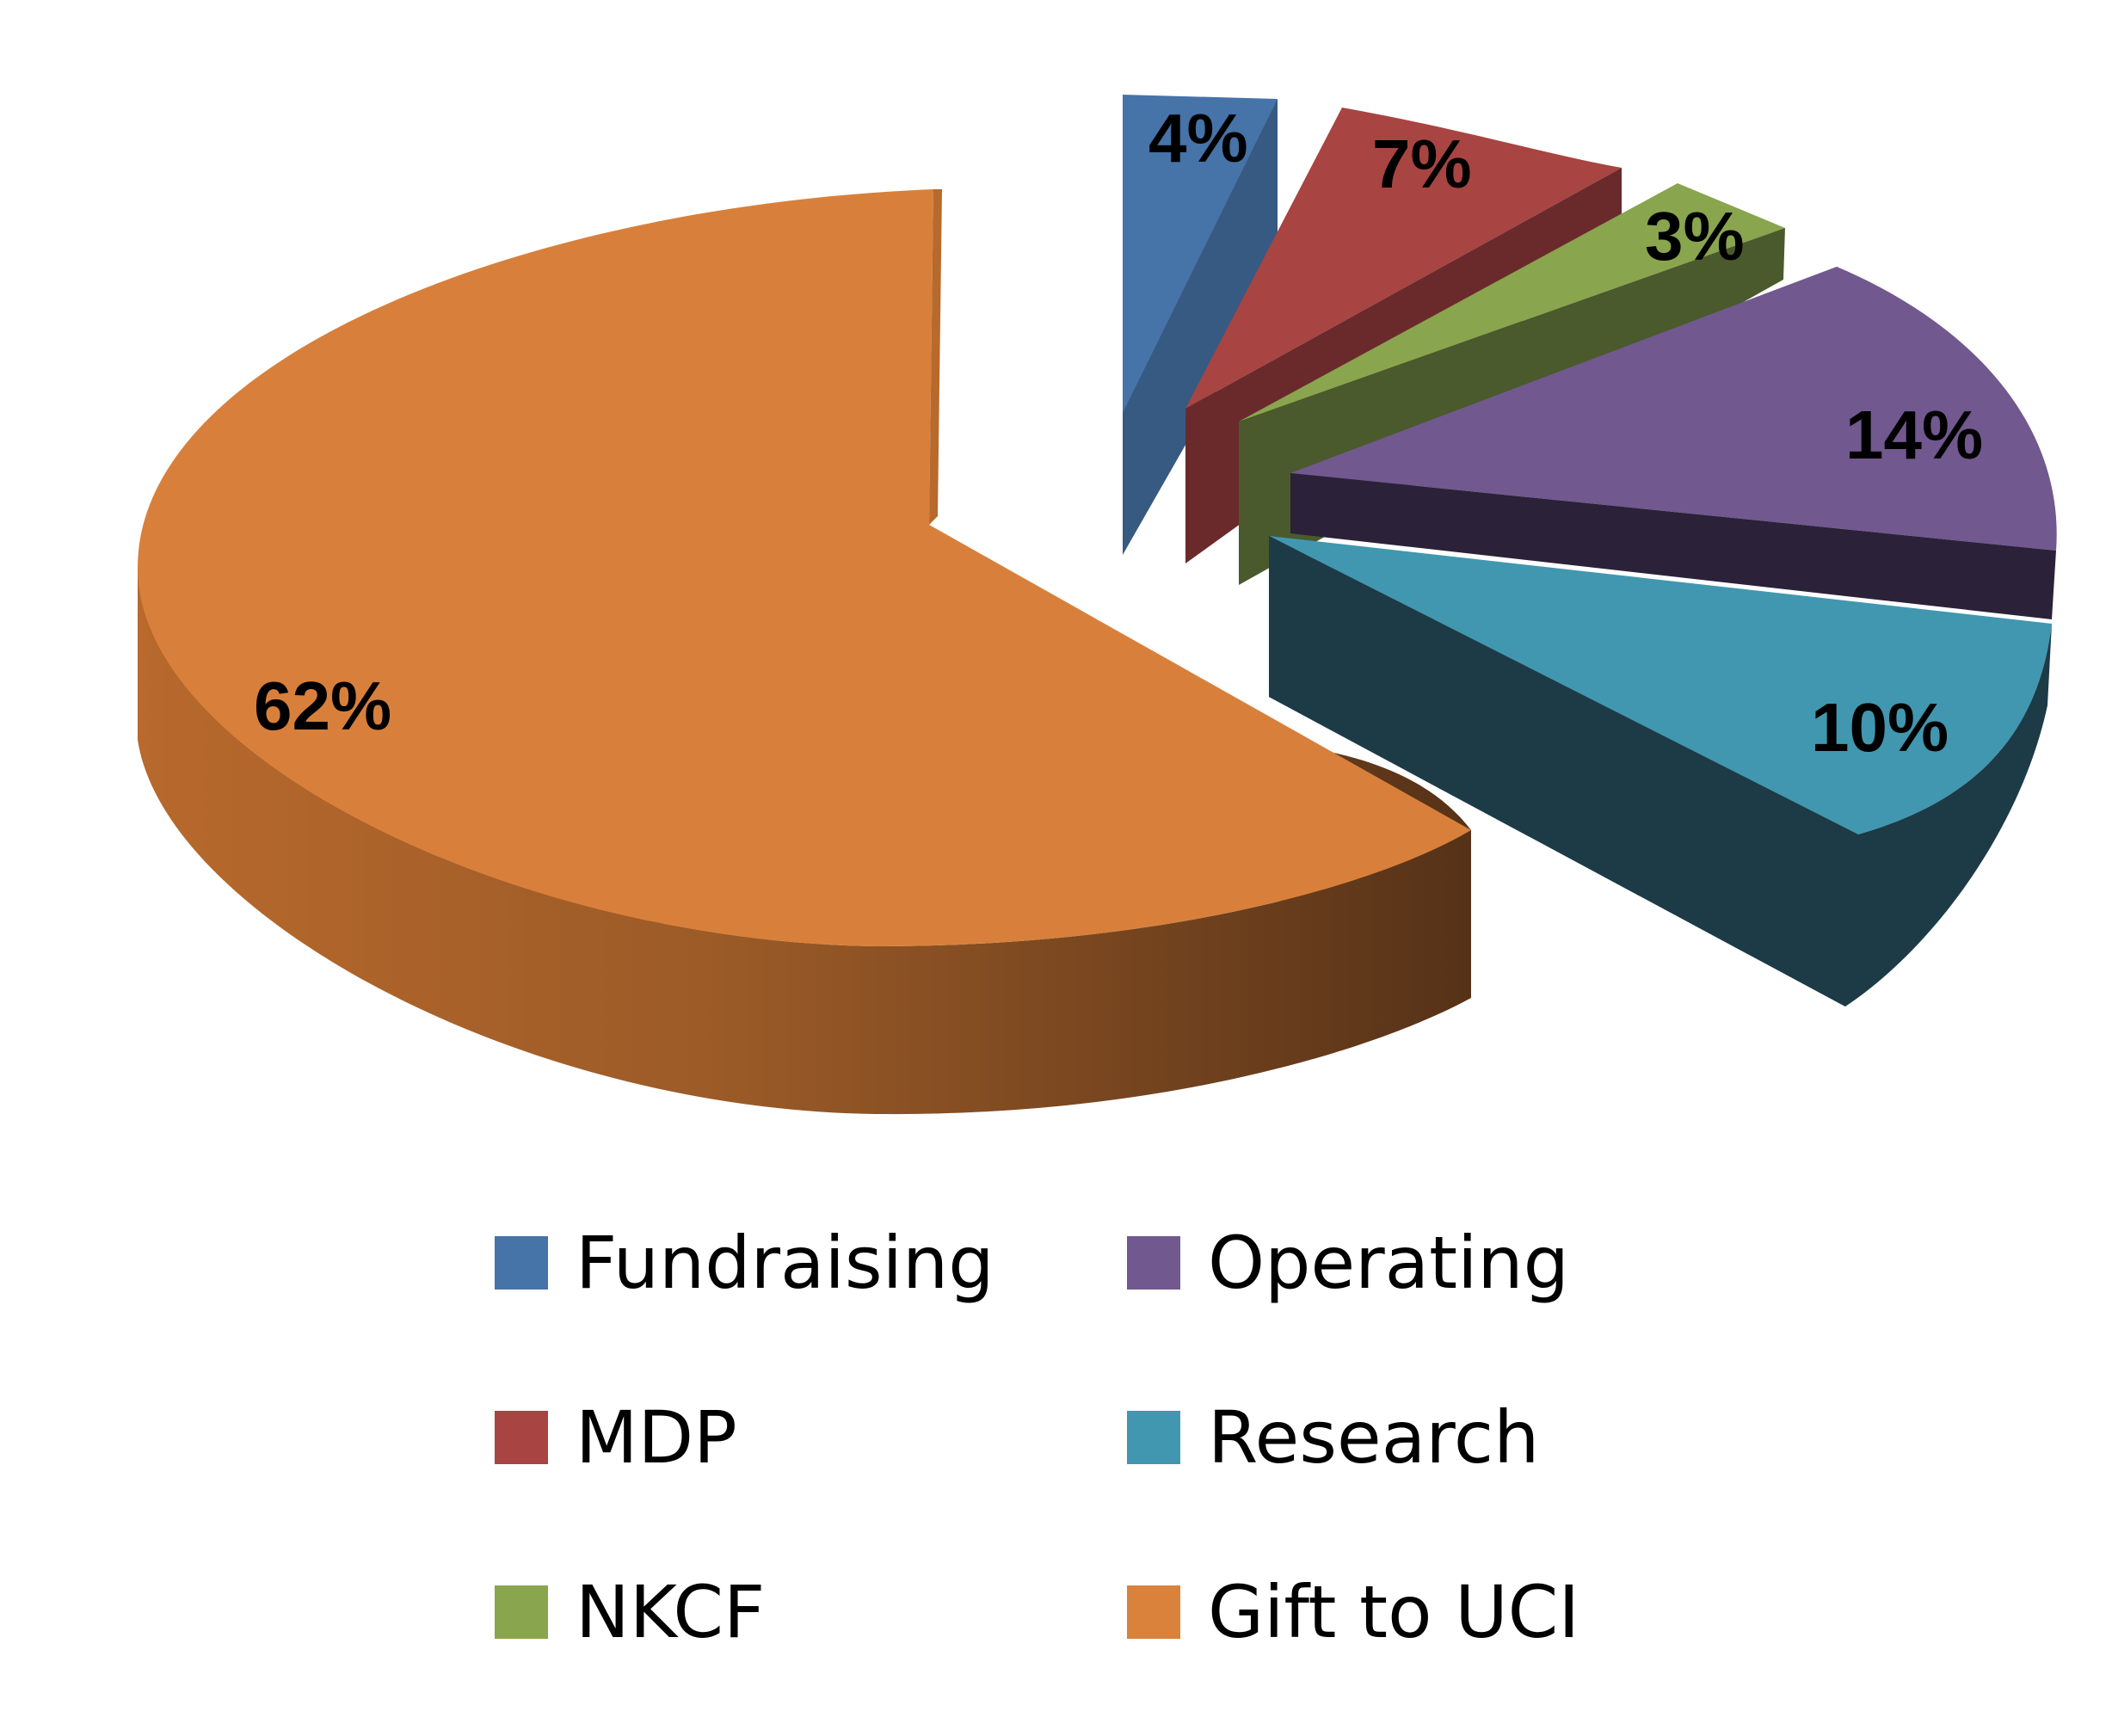 This screenshot has width=2112, height=1736. I want to click on legend-item-mdp: MDP, so click(811, 1437).